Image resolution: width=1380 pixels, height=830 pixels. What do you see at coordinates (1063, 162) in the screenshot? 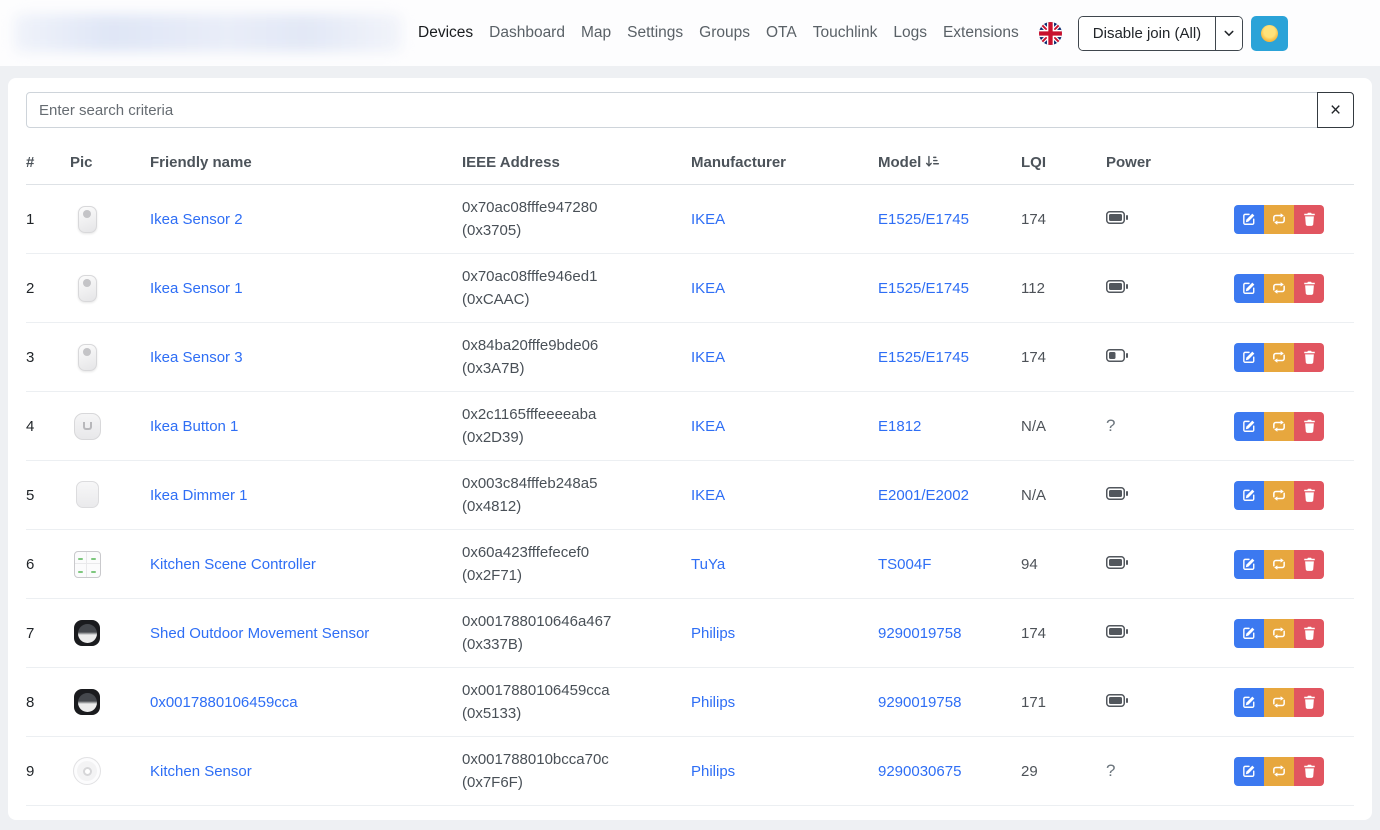
I see `header-lqi: LQI` at bounding box center [1063, 162].